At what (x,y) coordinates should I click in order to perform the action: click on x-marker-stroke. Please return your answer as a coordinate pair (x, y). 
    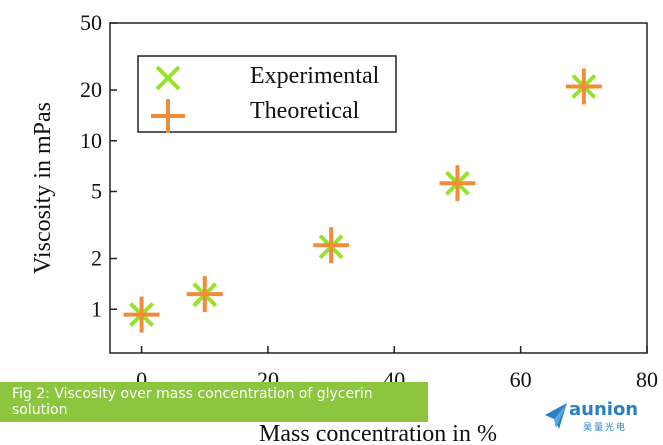
    Looking at the image, I should click on (168, 78).